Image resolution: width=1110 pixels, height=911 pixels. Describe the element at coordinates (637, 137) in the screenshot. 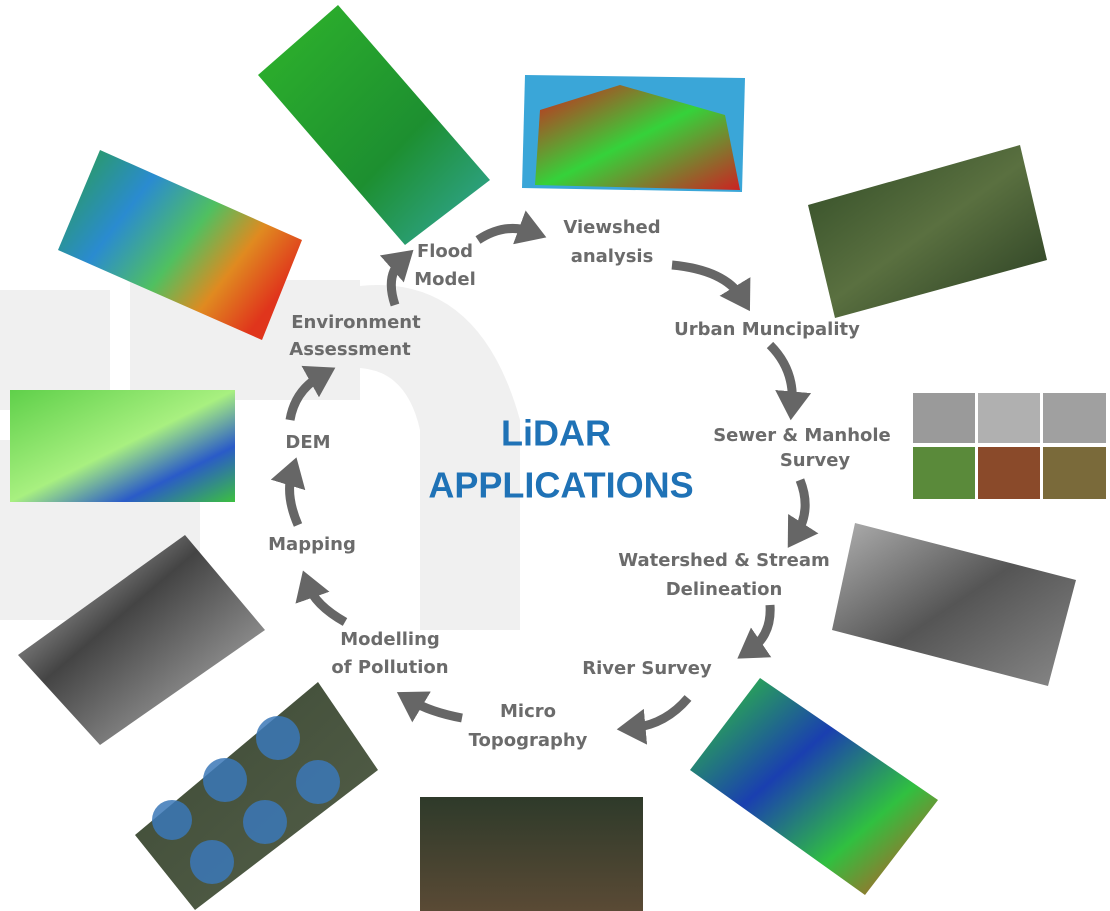

I see `viewshed-overlay` at that location.